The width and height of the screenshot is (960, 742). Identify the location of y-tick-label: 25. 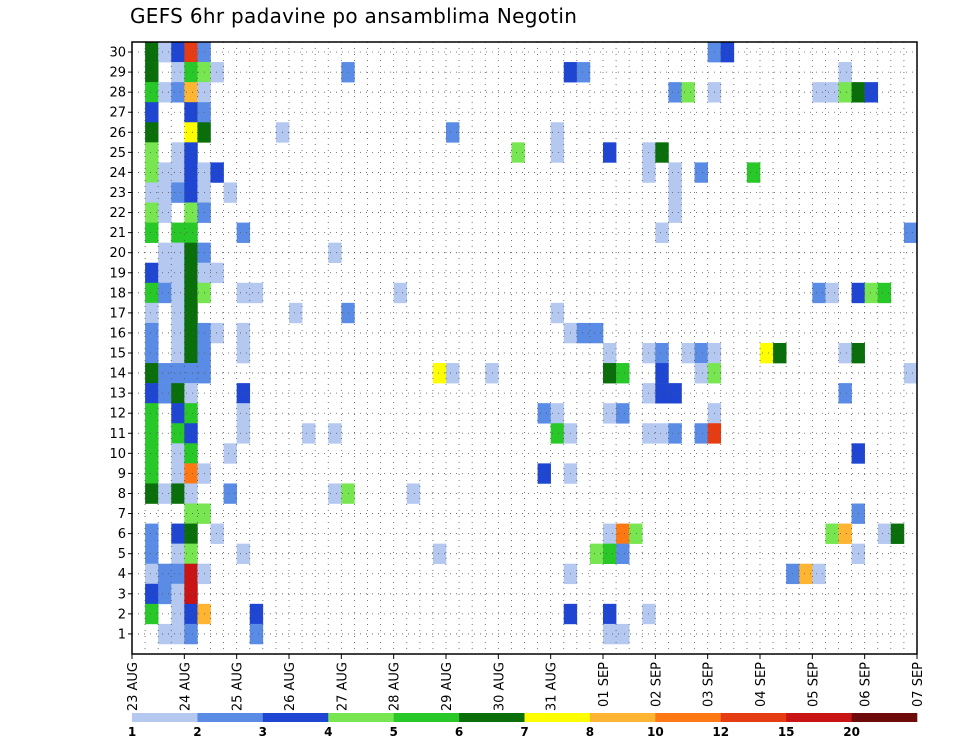
(117, 153).